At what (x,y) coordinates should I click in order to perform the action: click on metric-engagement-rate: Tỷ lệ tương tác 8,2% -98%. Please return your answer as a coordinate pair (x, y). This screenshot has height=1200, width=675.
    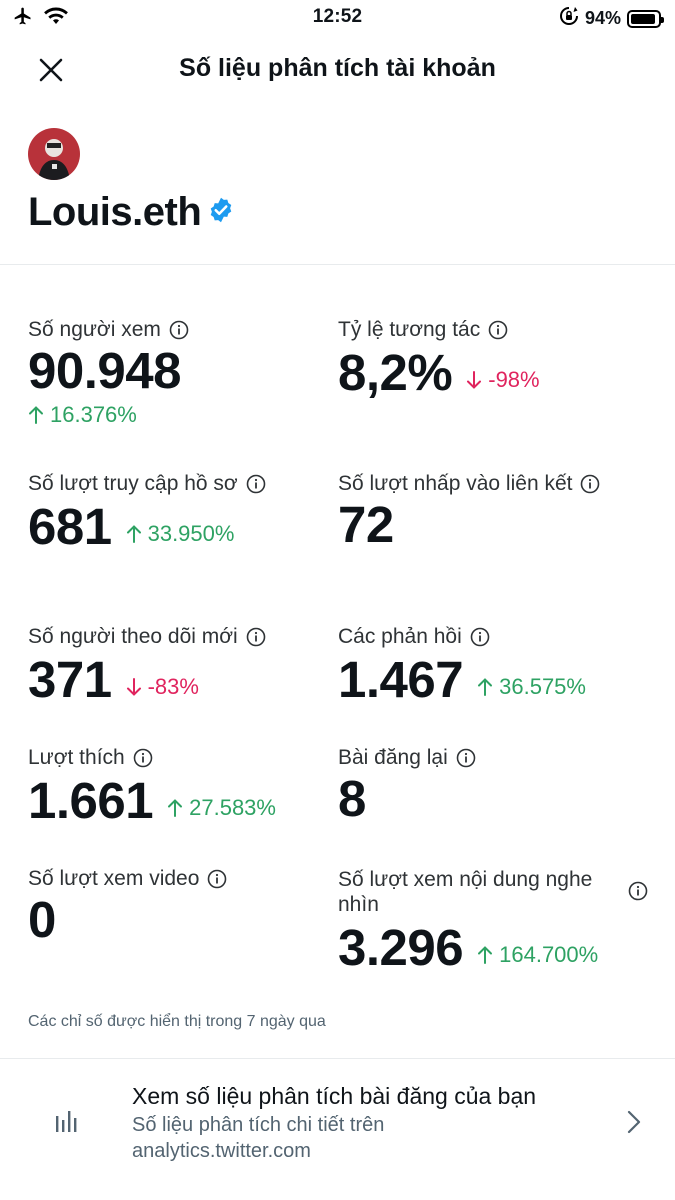
    Looking at the image, I should click on (439, 360).